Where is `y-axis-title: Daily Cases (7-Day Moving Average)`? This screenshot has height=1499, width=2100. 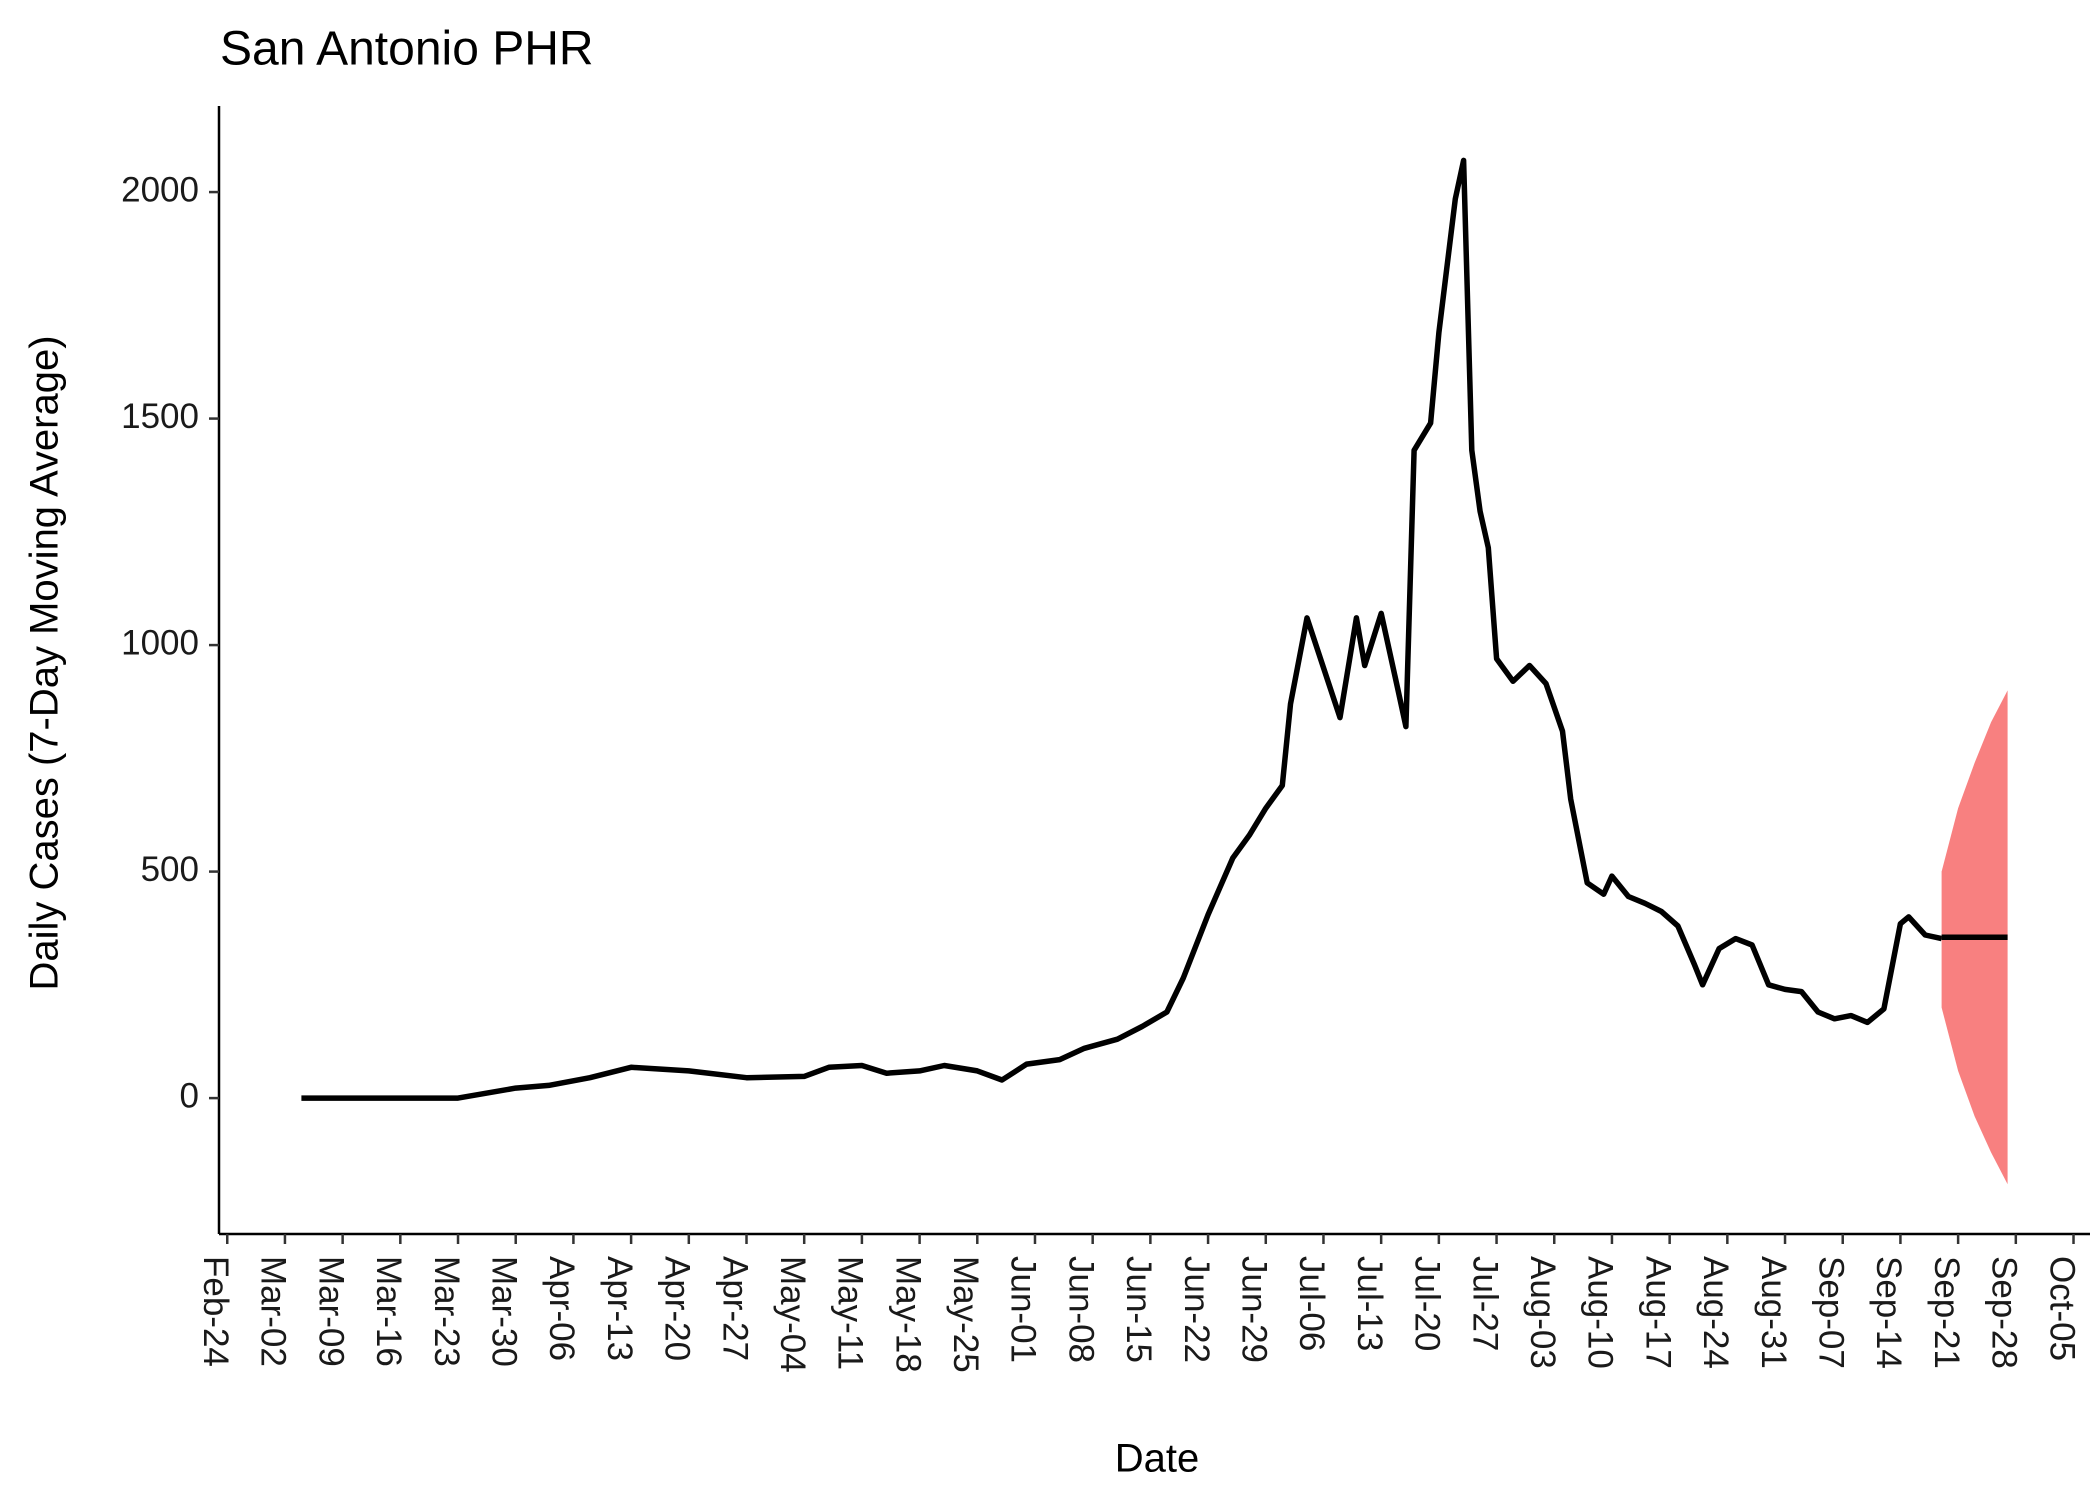 y-axis-title: Daily Cases (7-Day Moving Average) is located at coordinates (45, 662).